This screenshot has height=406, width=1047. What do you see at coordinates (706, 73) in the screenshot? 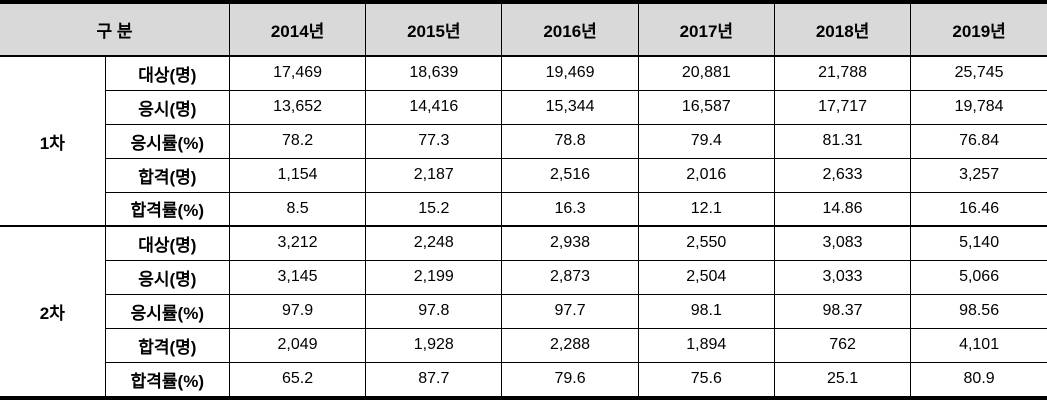
I see `cell-value: 20,881` at bounding box center [706, 73].